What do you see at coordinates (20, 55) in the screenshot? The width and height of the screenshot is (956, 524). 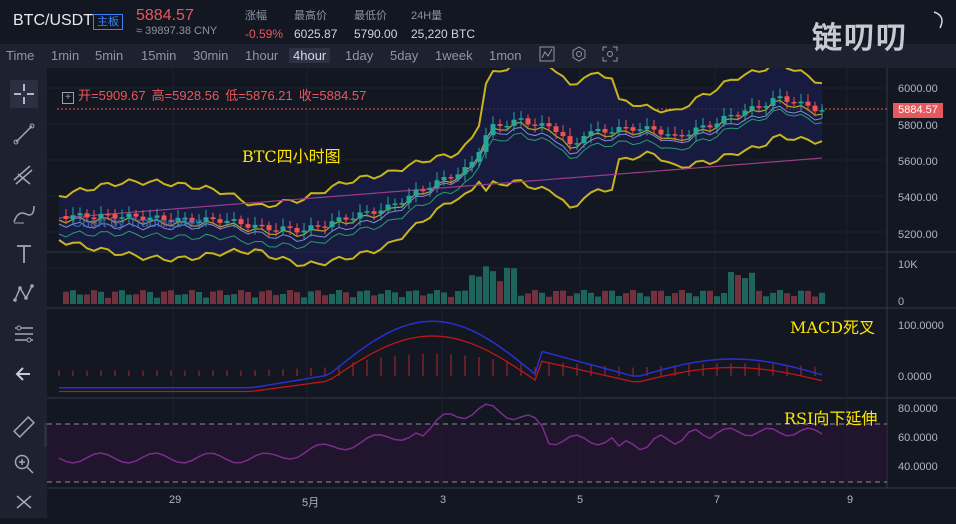 I see `tf-time: Time` at bounding box center [20, 55].